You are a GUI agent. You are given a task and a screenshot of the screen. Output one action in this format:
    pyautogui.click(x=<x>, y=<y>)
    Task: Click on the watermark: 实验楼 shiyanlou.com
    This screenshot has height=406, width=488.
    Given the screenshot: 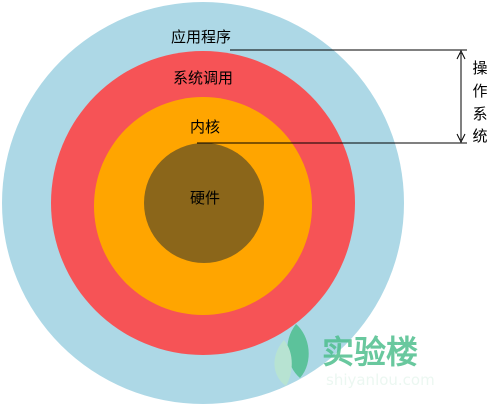 What is the action you would take?
    pyautogui.click(x=354, y=356)
    